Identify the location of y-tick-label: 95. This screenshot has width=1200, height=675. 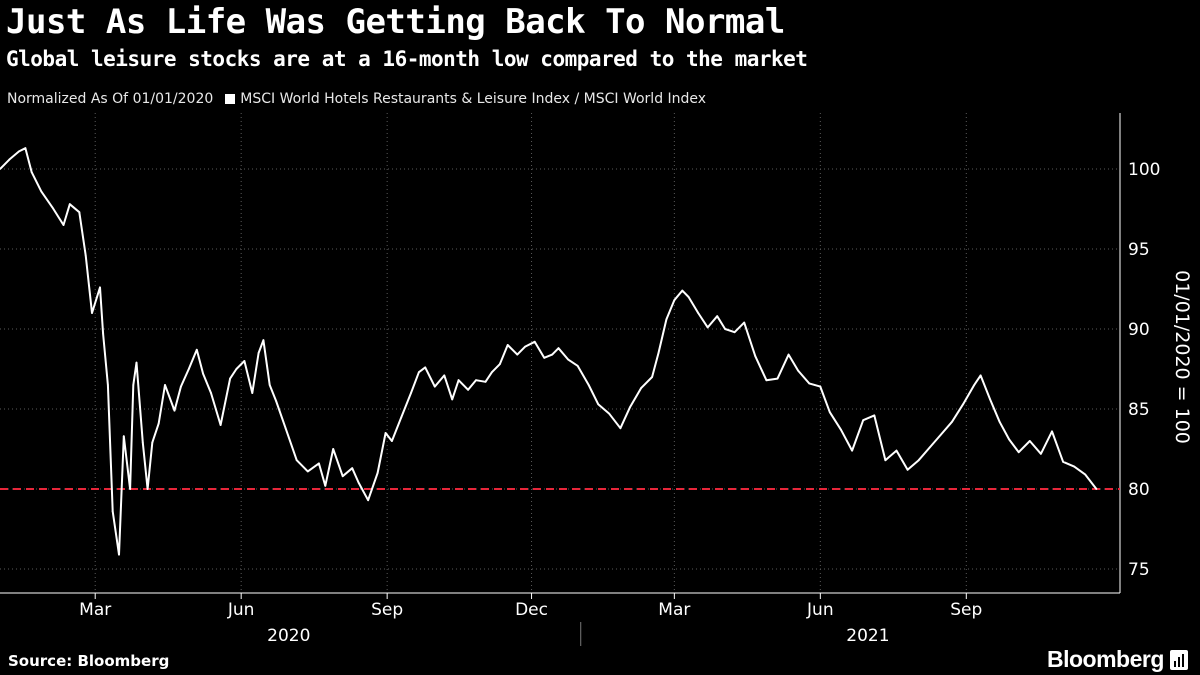
(1139, 250).